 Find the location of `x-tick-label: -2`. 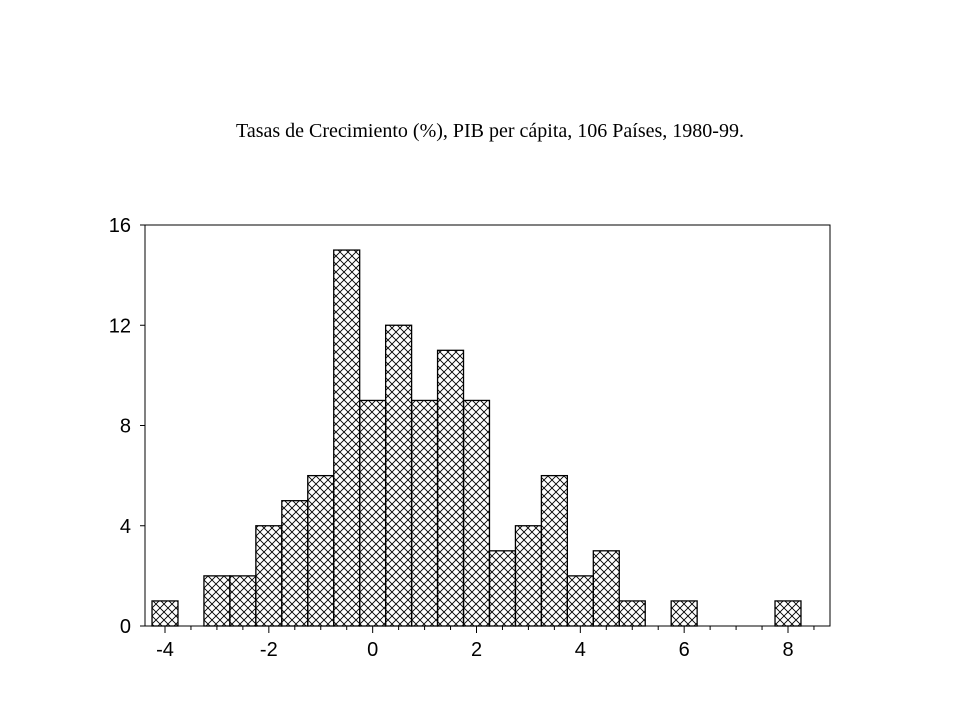

x-tick-label: -2 is located at coordinates (269, 650).